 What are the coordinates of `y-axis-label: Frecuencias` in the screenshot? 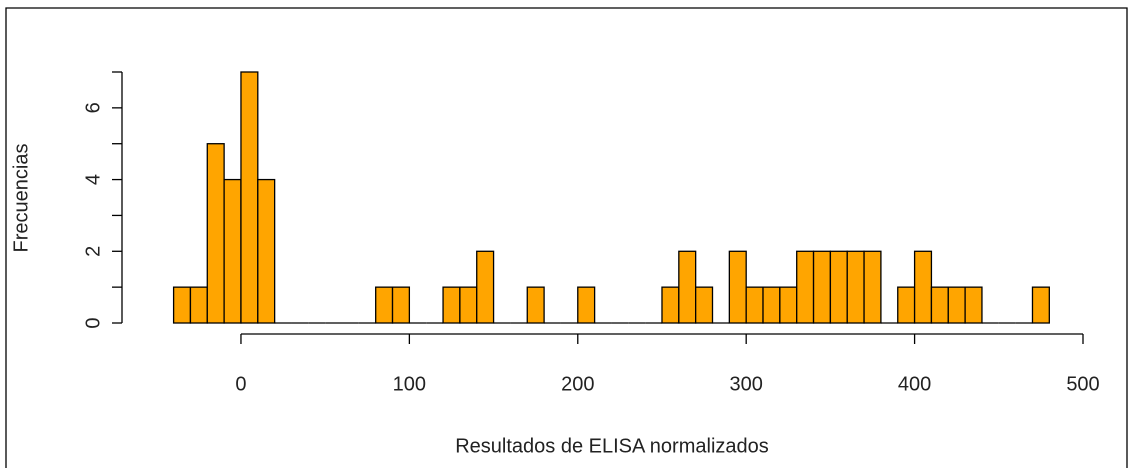 It's located at (21, 198).